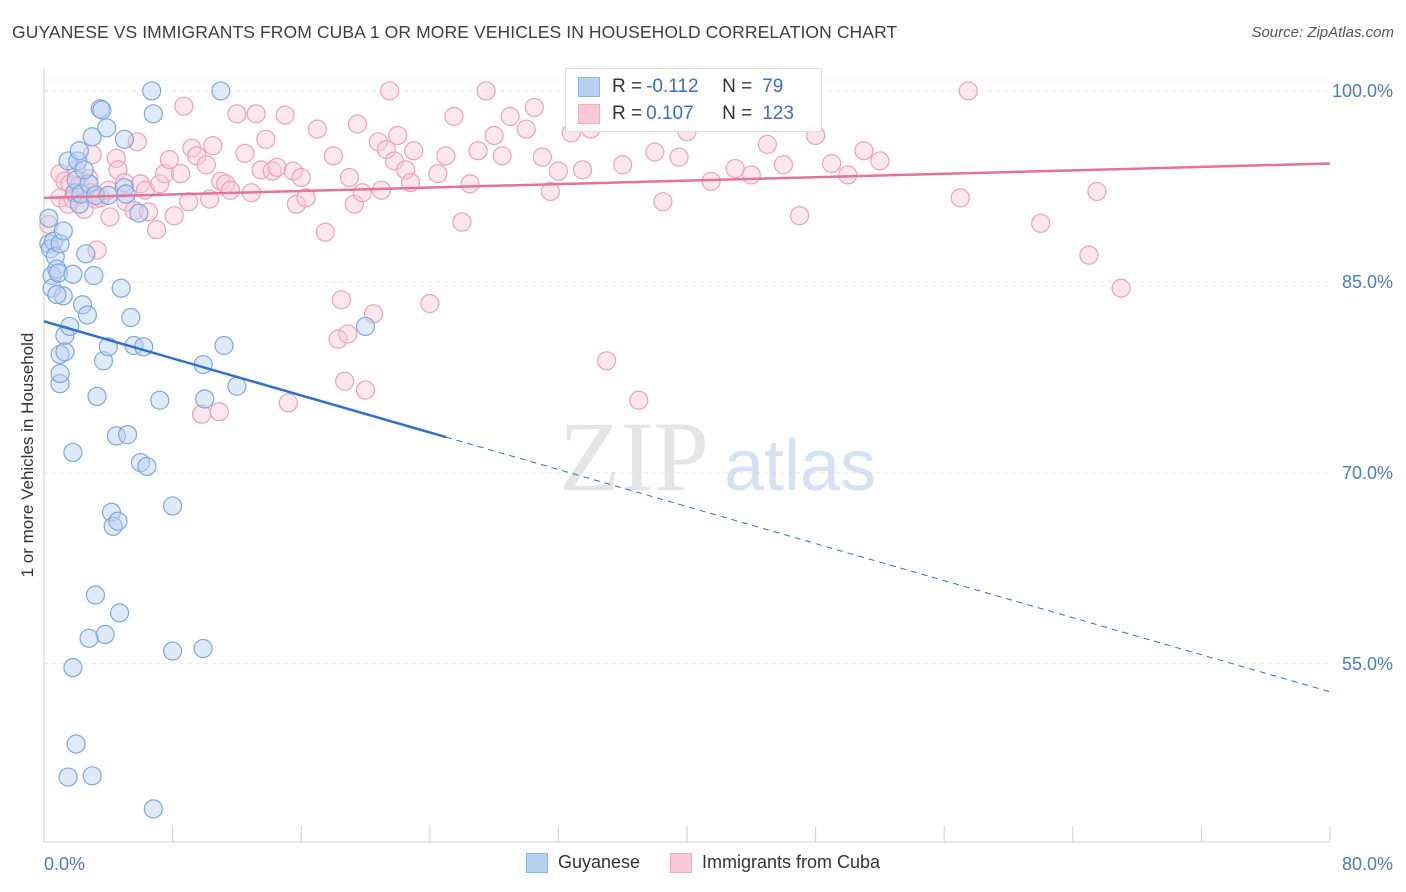 The height and width of the screenshot is (892, 1406). I want to click on legend-item-guyanese: Guyanese, so click(582, 862).